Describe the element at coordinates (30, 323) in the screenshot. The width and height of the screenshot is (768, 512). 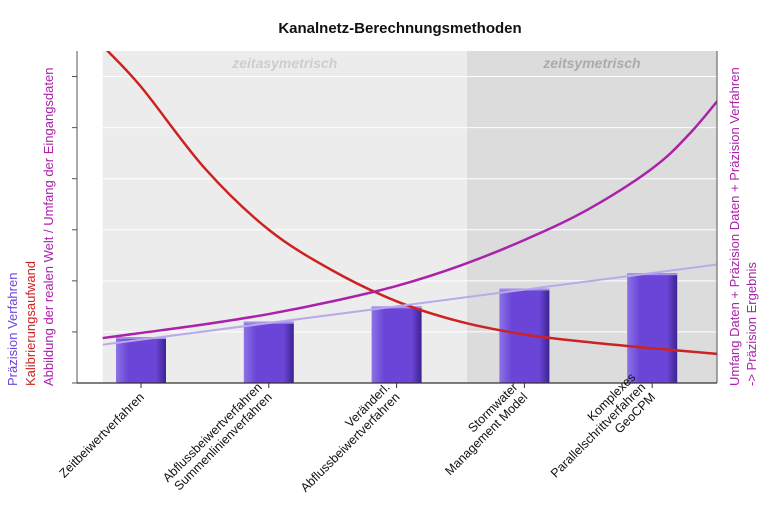
I see `left-axis-label-2: Kalibrierungsaufwand` at that location.